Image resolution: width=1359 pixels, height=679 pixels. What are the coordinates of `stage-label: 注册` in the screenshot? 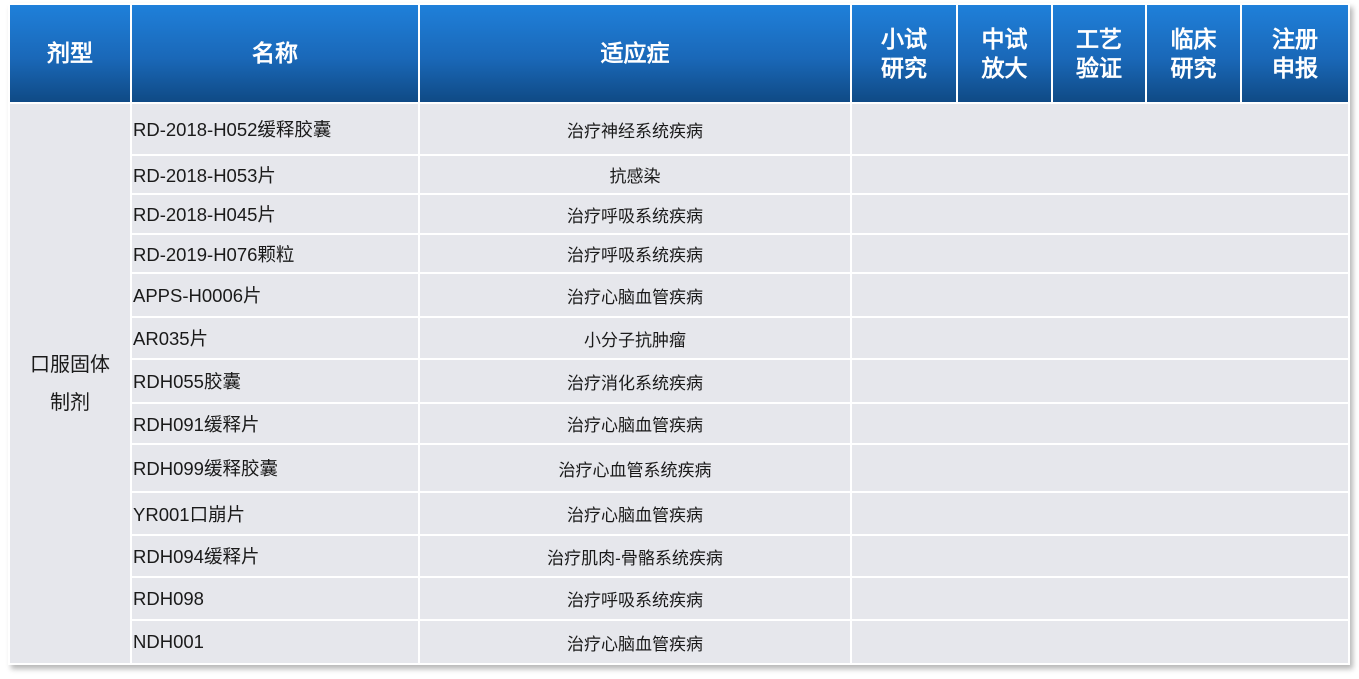 It's located at (1295, 38).